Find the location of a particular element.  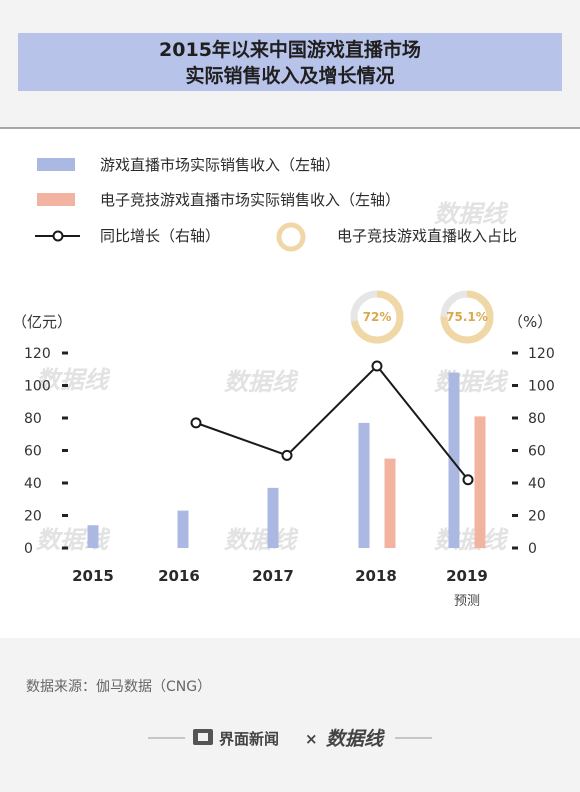

bar-revenue-2019 is located at coordinates (454, 460).